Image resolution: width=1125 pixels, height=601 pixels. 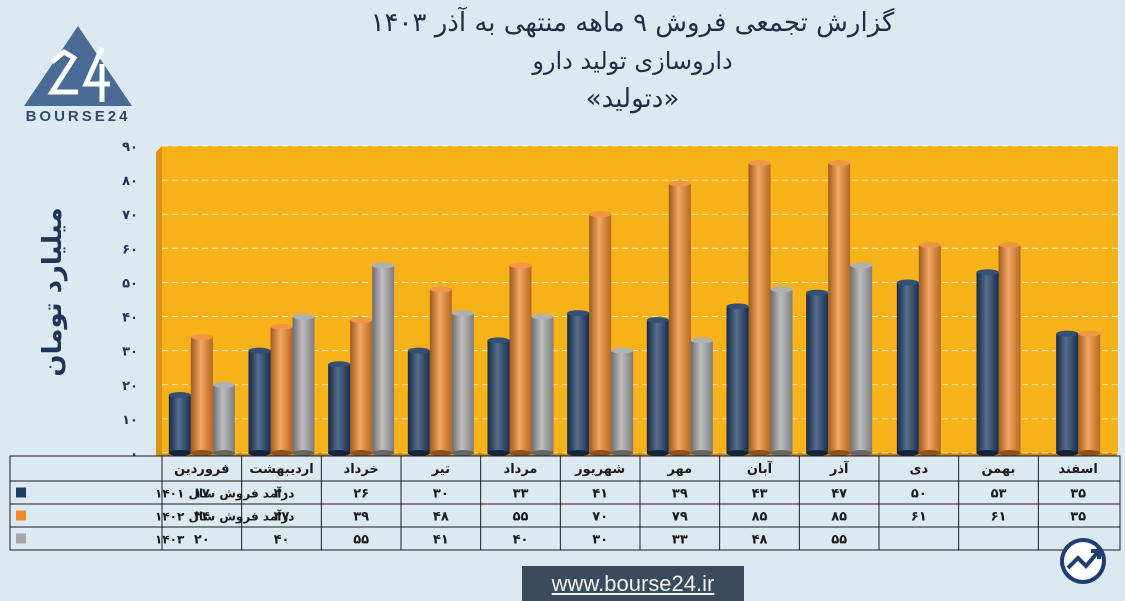 What do you see at coordinates (224, 494) in the screenshot?
I see `legend-entry: درآمد فروش سال ۱۴۰۱` at bounding box center [224, 494].